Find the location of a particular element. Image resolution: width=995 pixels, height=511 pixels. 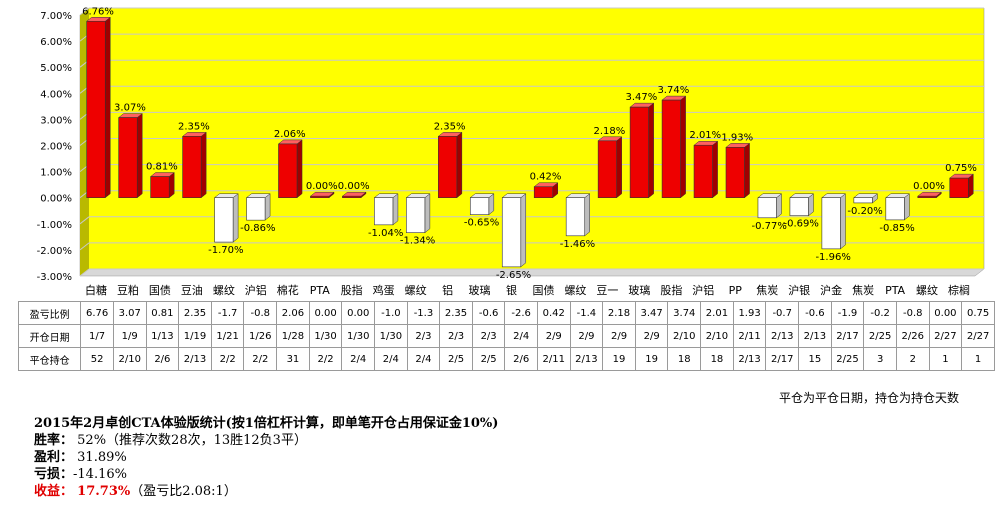

gain-value: 17.73% is located at coordinates (104, 491).